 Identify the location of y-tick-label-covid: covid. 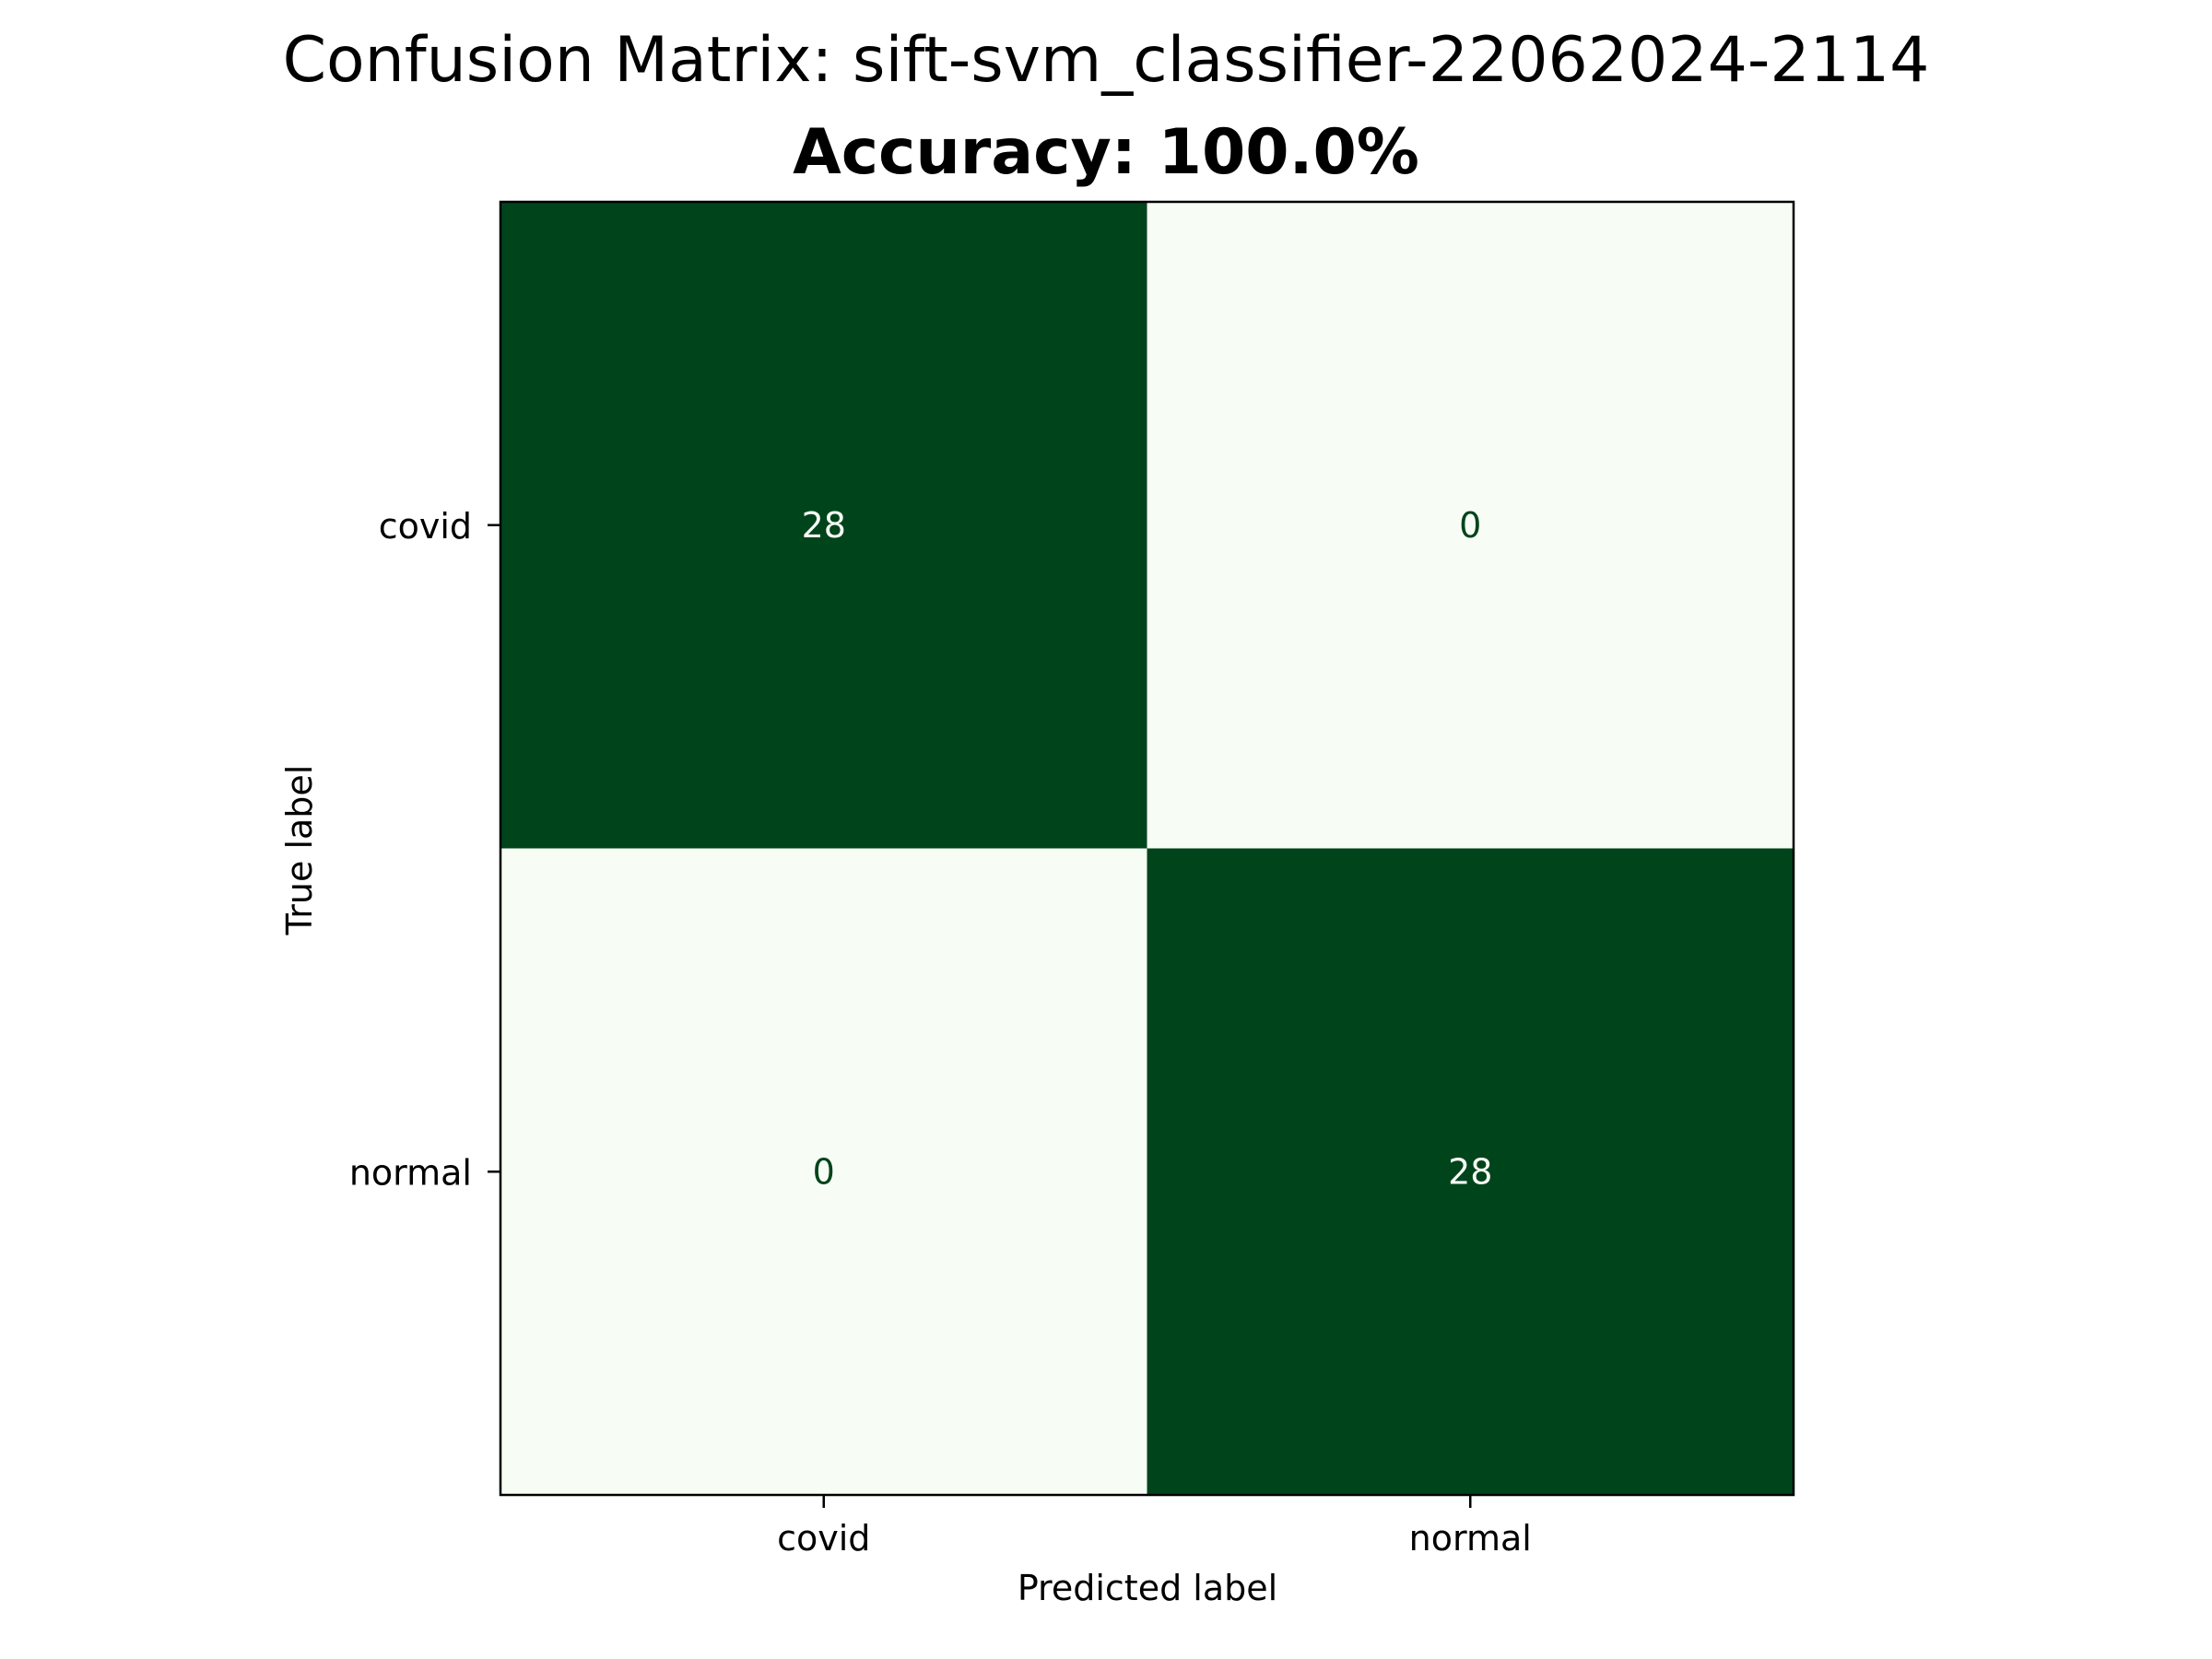
(425, 526).